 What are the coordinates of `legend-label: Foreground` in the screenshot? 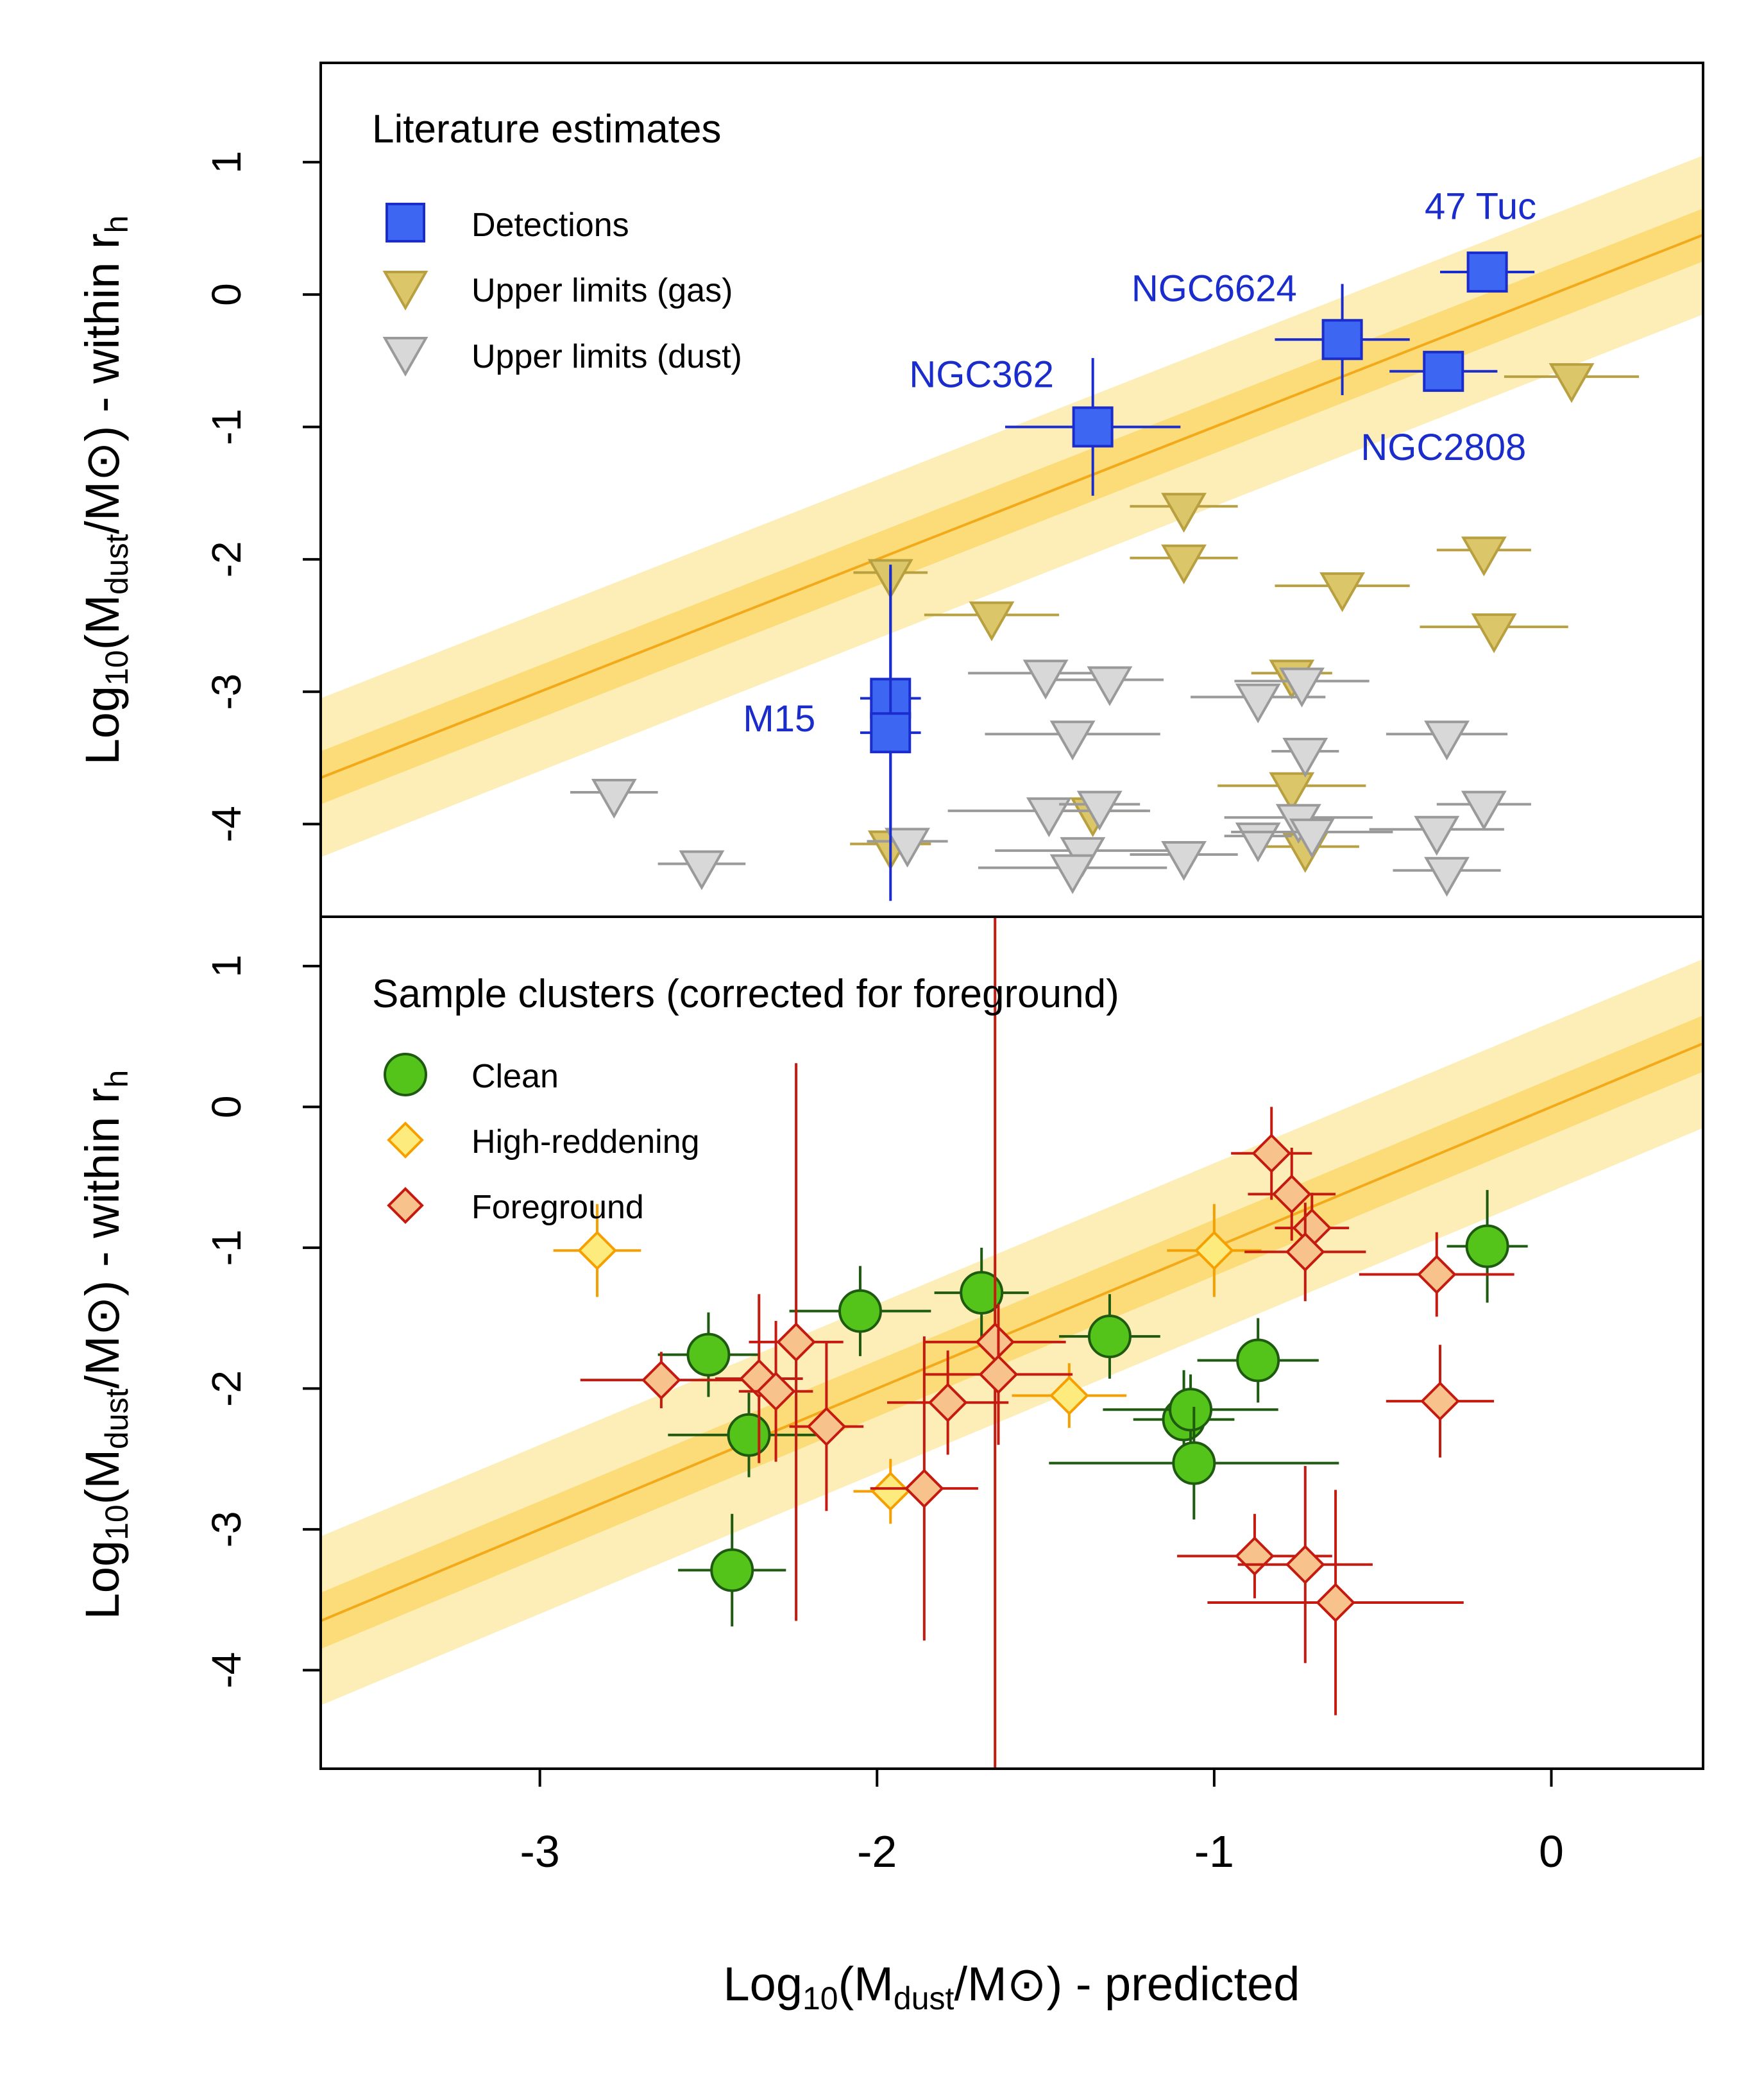 It's located at (557, 1207).